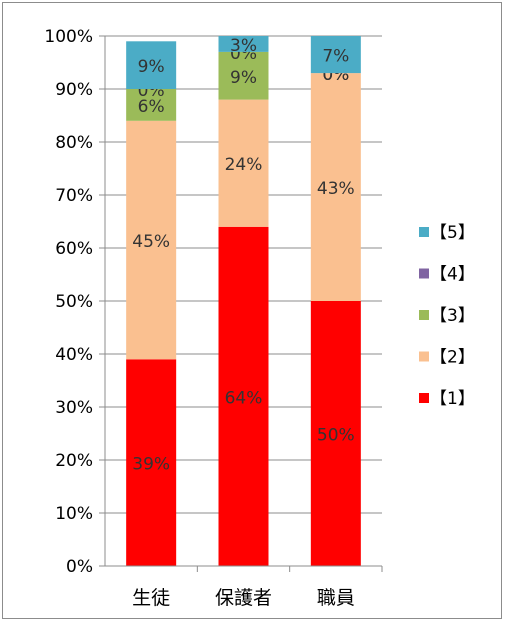 Image resolution: width=506 pixels, height=623 pixels. What do you see at coordinates (336, 598) in the screenshot?
I see `category-label: 職員` at bounding box center [336, 598].